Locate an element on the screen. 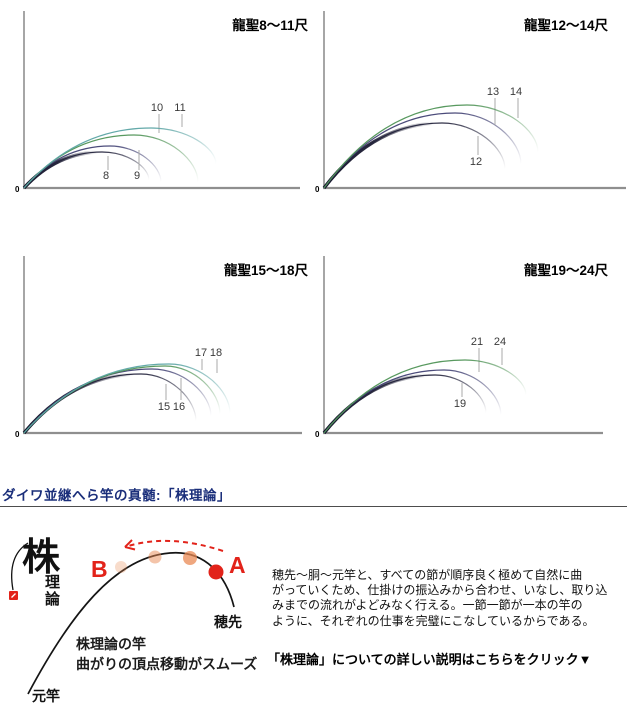  logo-flourish-curve is located at coordinates (20, 566).